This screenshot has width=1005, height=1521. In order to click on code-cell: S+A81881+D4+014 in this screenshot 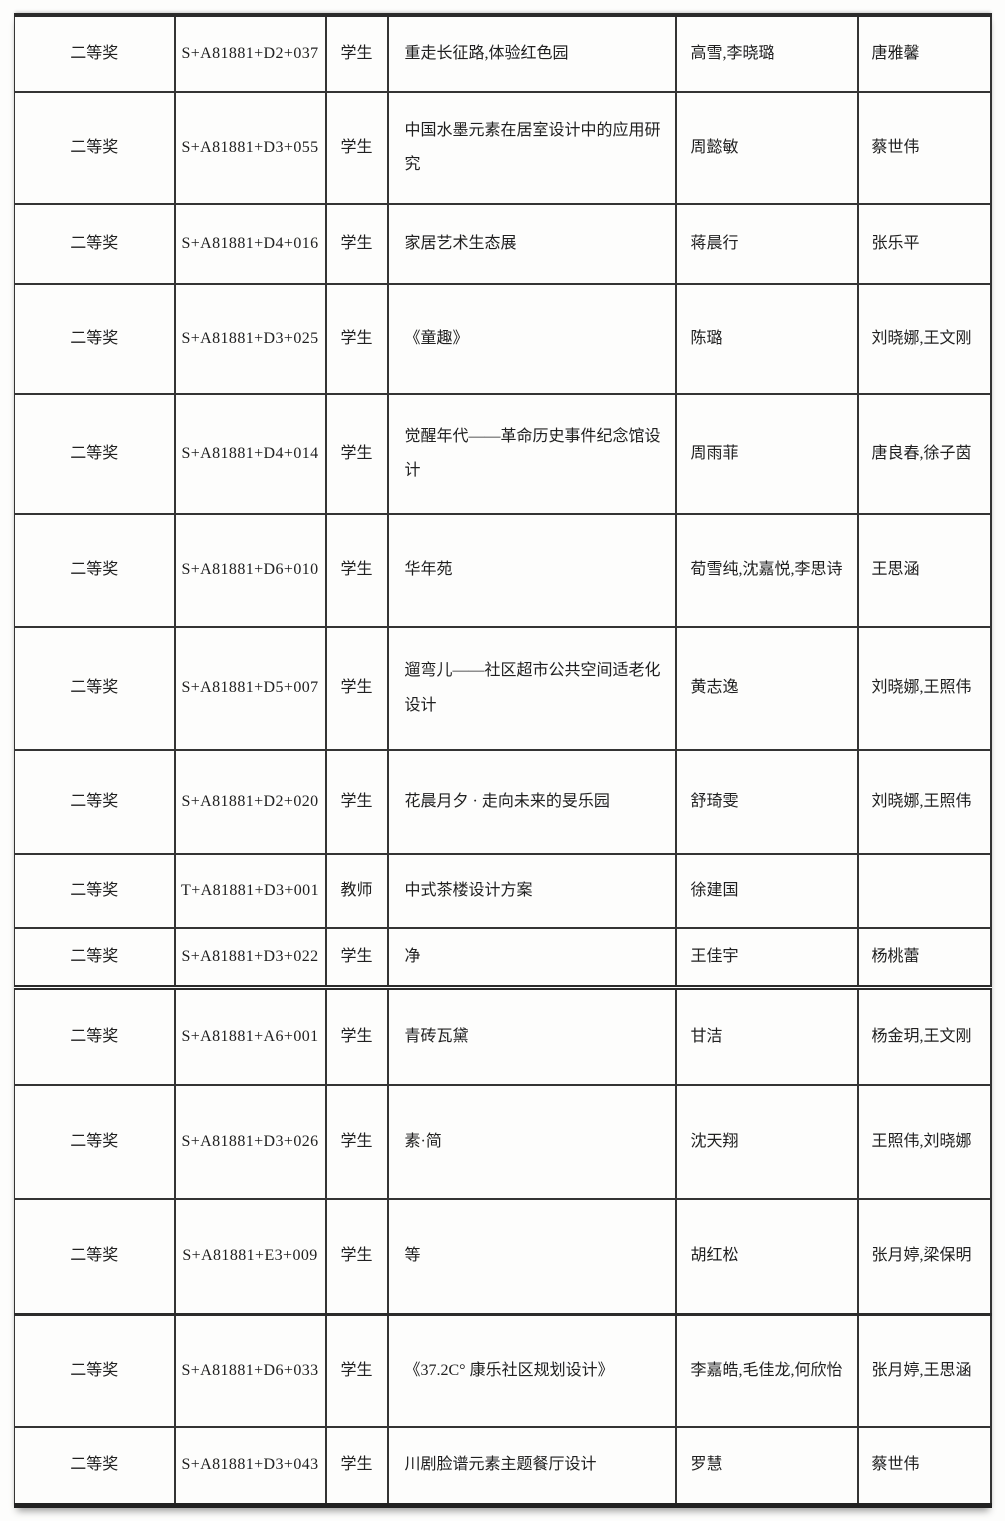, I will do `click(250, 454)`.